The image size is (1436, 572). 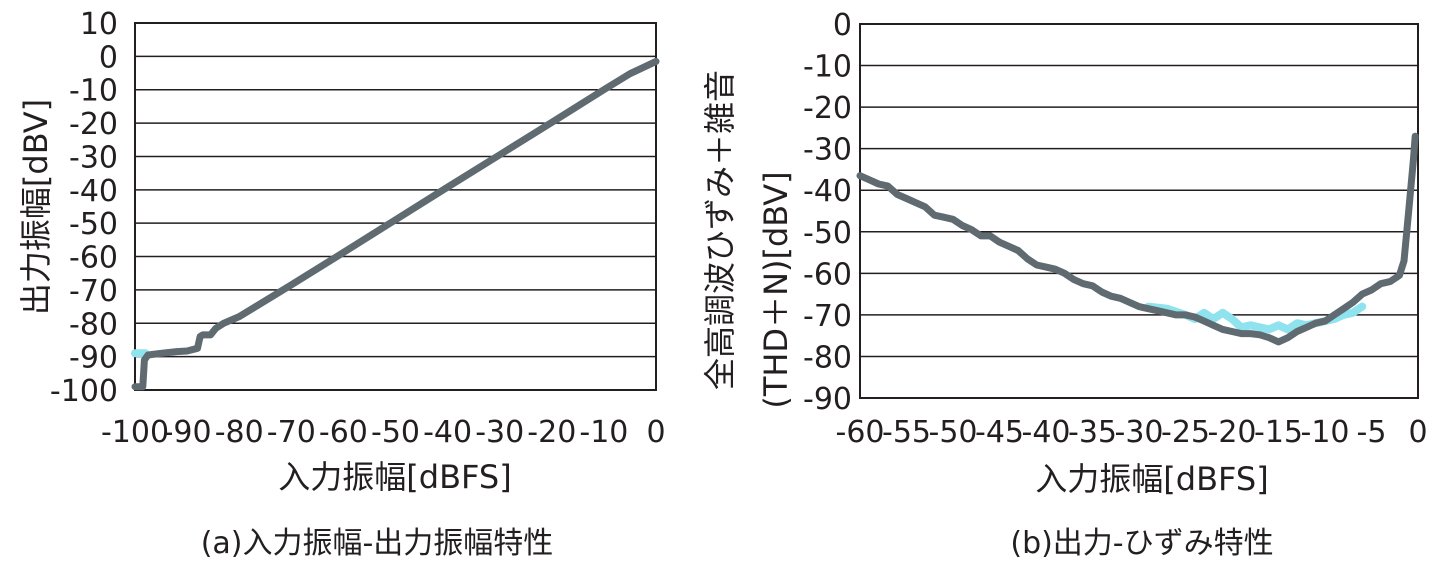 I want to click on x-tick-label: -55, so click(x=906, y=432).